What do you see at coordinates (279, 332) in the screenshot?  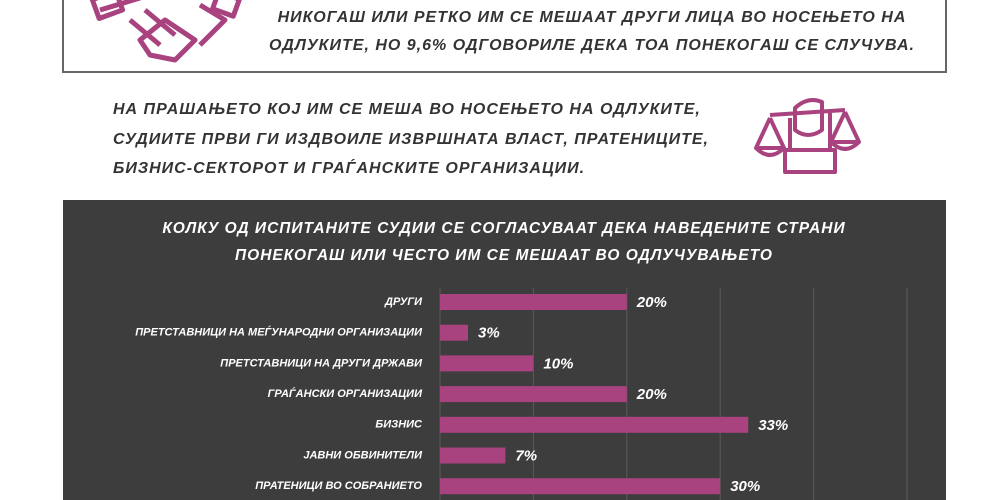 I see `category-label: ПРЕТСТАВНИЦИ НА МЕЃУНАРОДНИ ОРГАНИЗАЦИИ` at bounding box center [279, 332].